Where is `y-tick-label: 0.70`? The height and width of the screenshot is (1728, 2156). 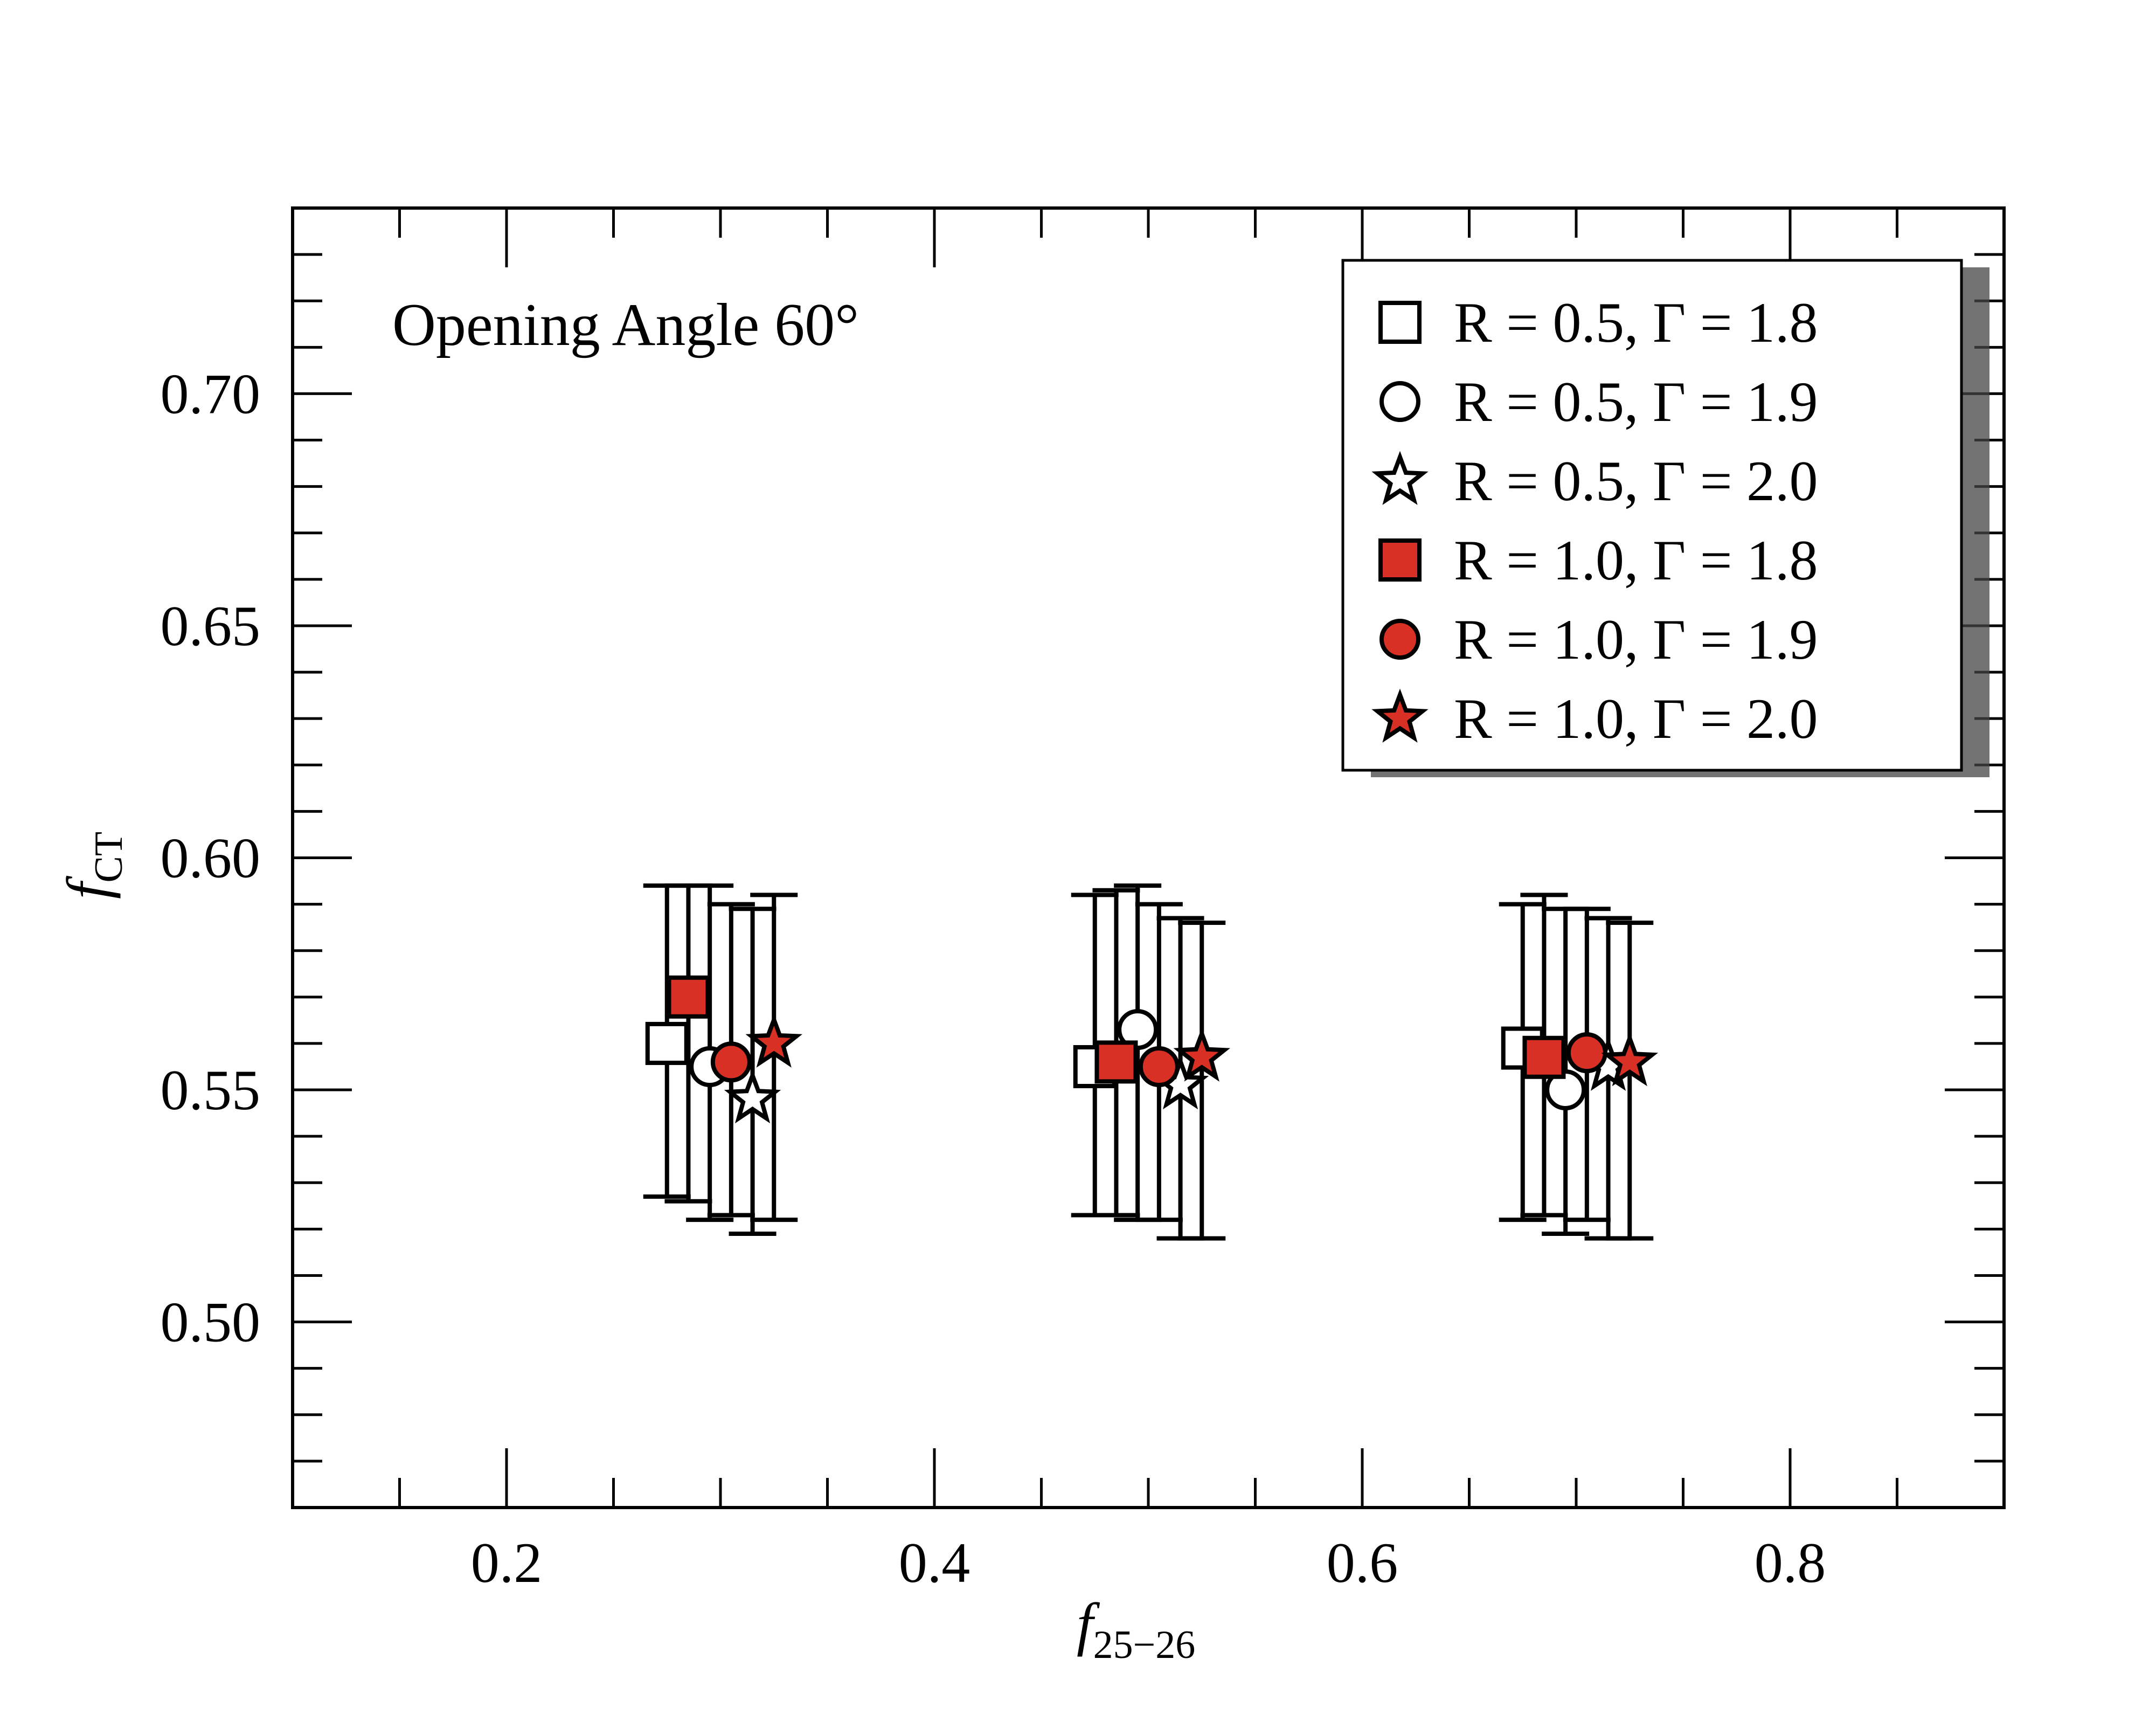
y-tick-label: 0.70 is located at coordinates (211, 393).